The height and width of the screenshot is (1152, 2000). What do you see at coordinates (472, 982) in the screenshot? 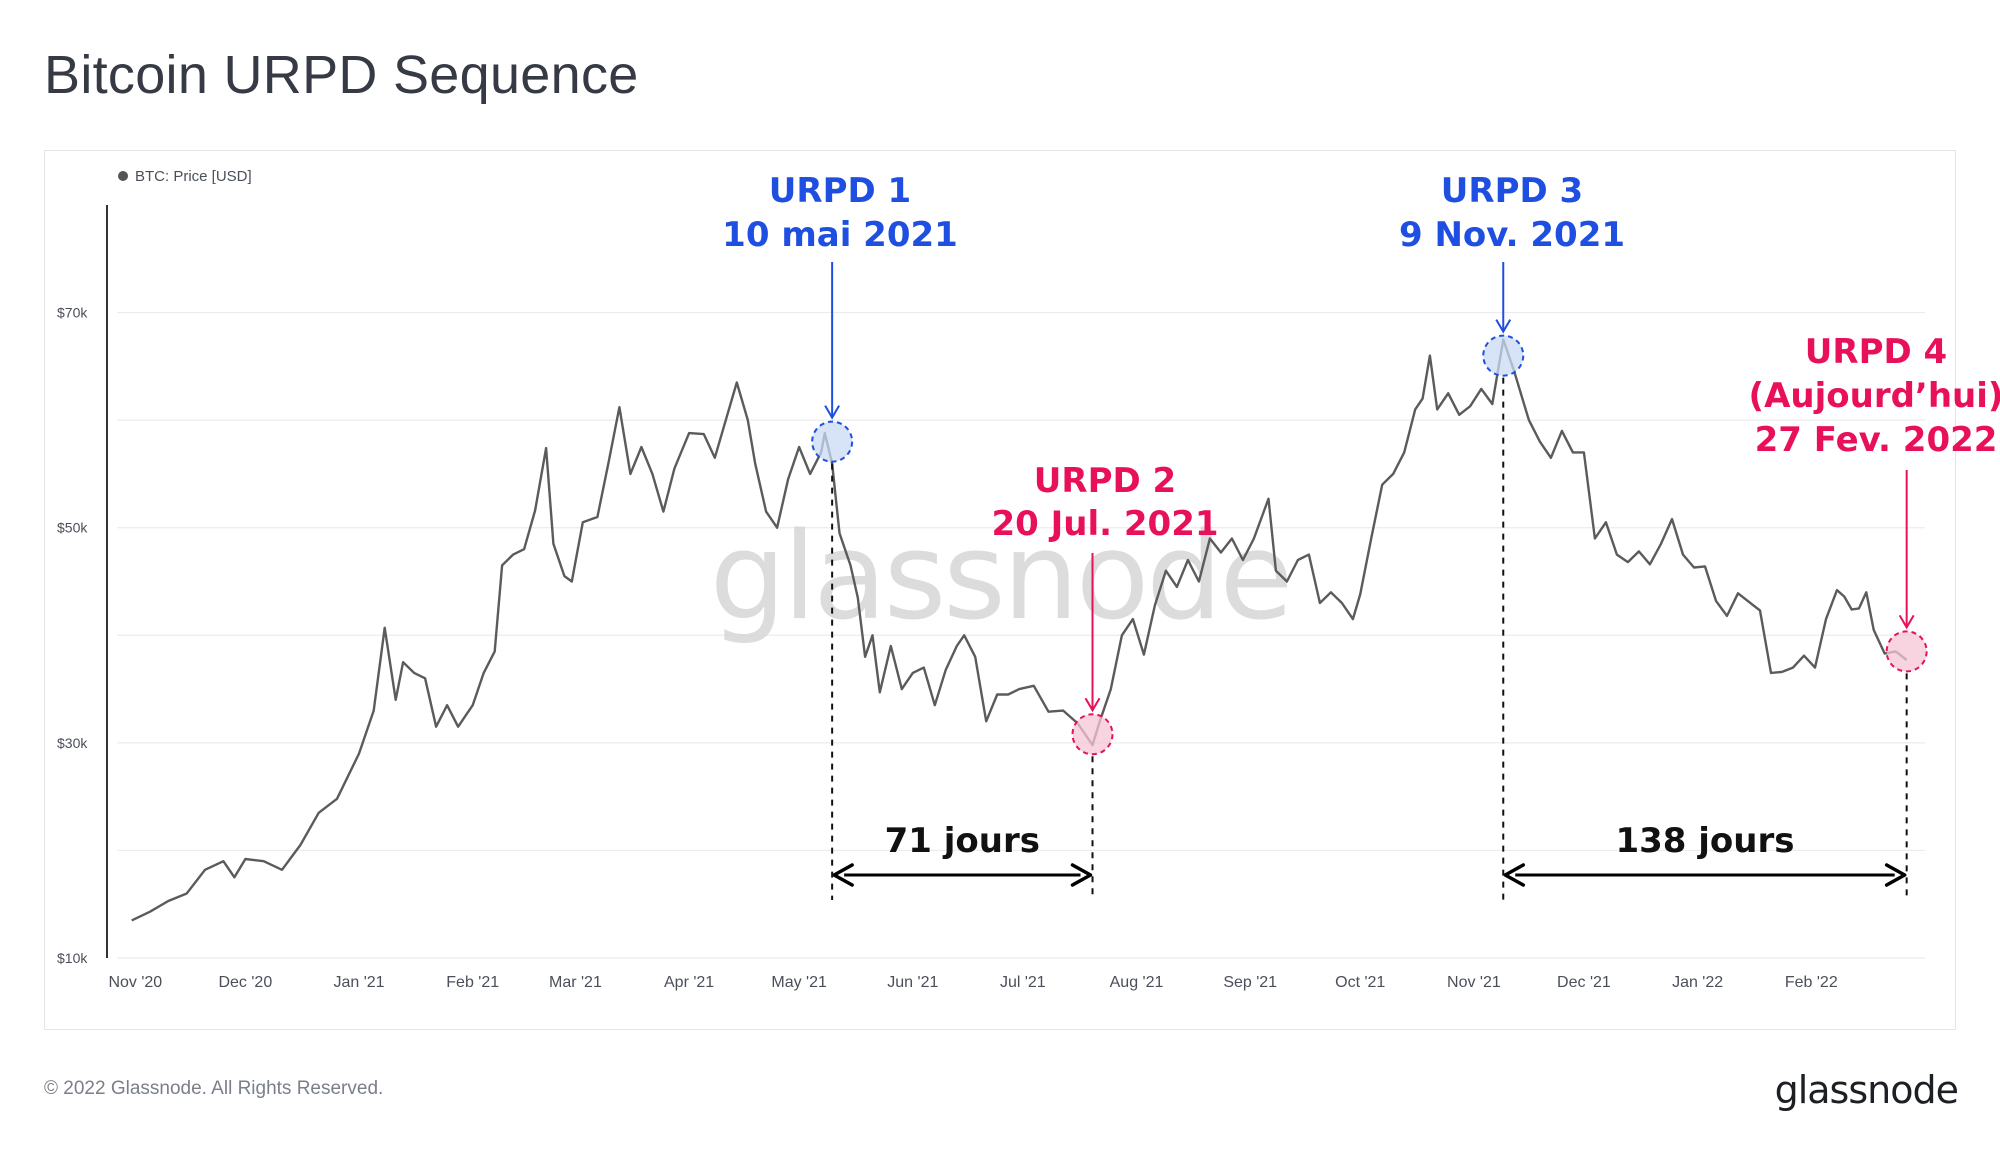
I see `x-tick-label-3: Feb '21` at bounding box center [472, 982].